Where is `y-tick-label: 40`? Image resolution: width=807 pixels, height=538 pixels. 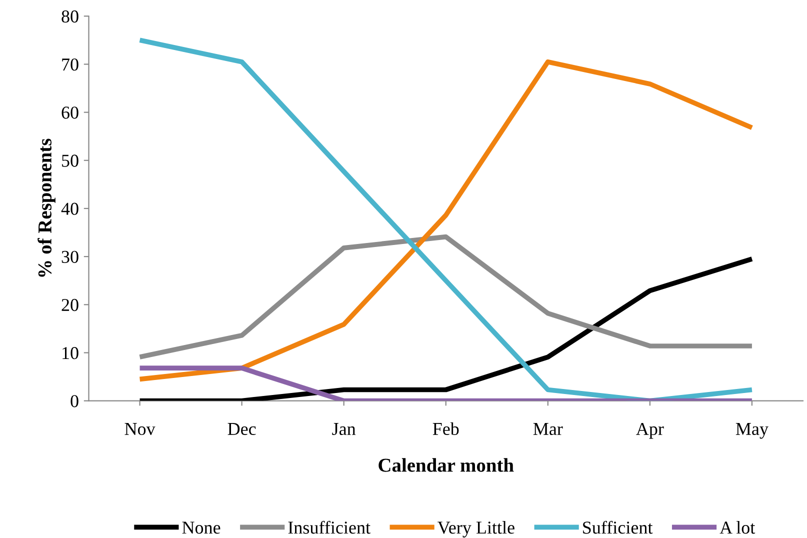
y-tick-label: 40 is located at coordinates (69, 208).